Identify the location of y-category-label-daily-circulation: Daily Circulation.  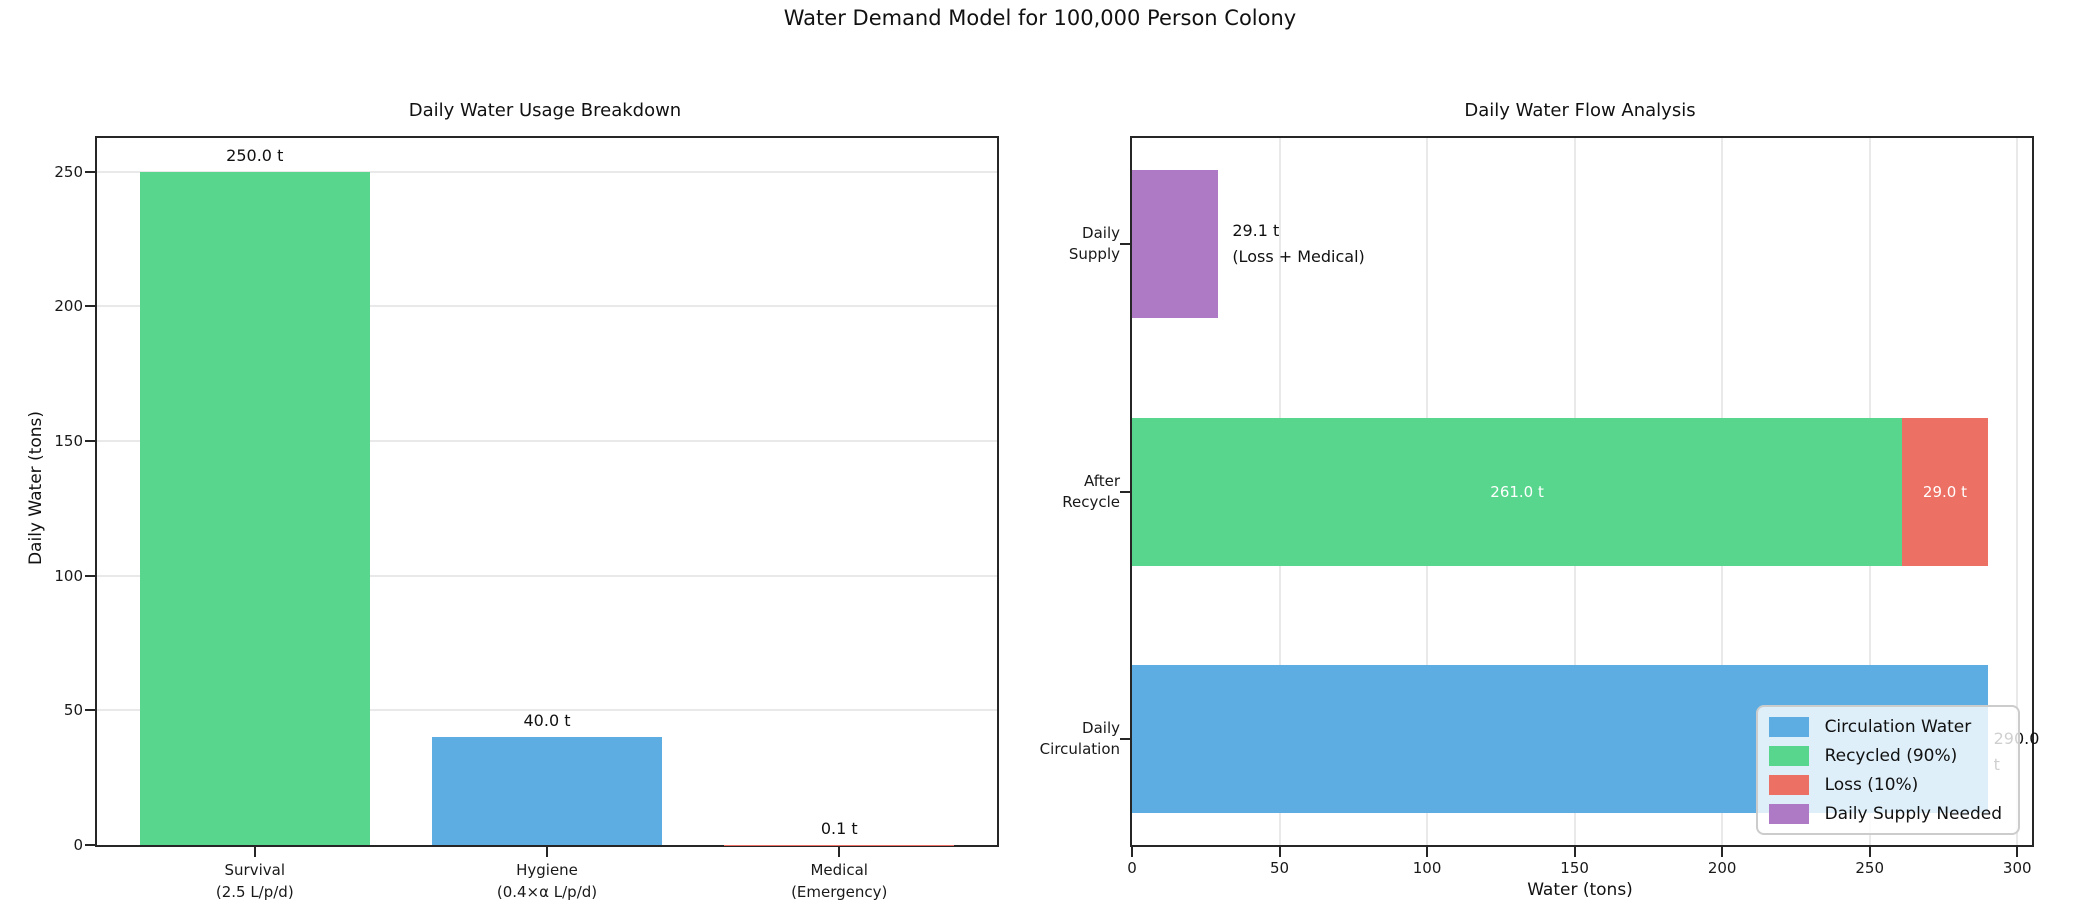
(1079, 738).